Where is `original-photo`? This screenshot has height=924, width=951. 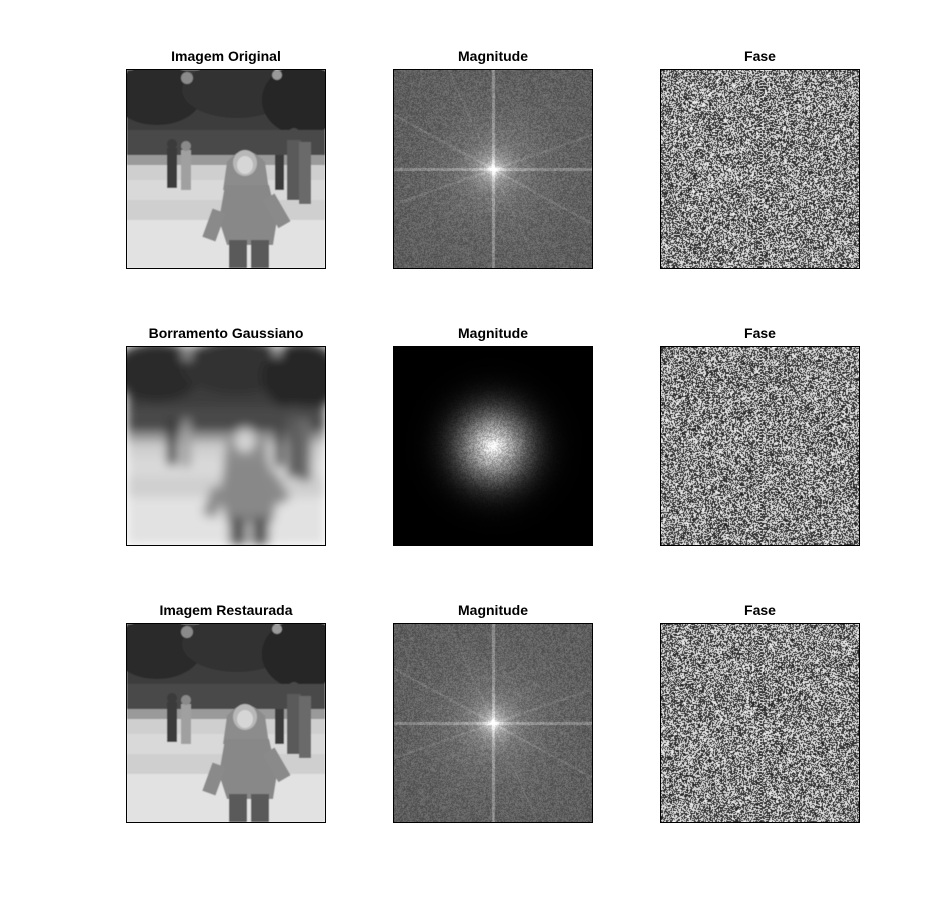
original-photo is located at coordinates (226, 169).